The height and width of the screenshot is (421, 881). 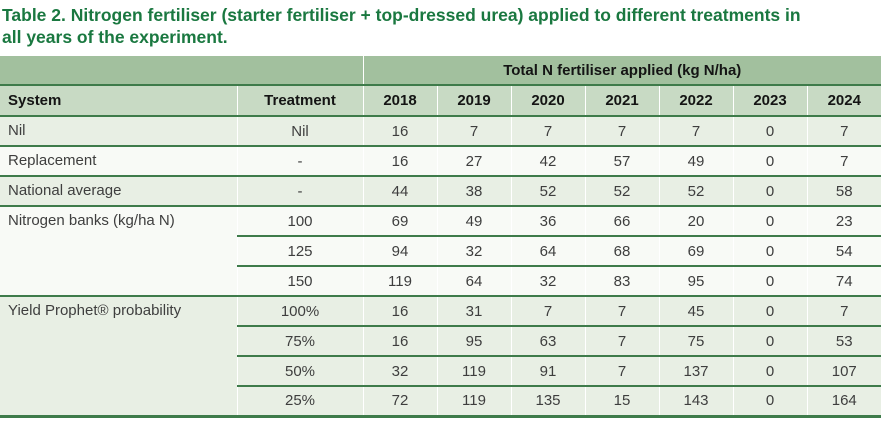 I want to click on value-cell: 91, so click(x=547, y=371).